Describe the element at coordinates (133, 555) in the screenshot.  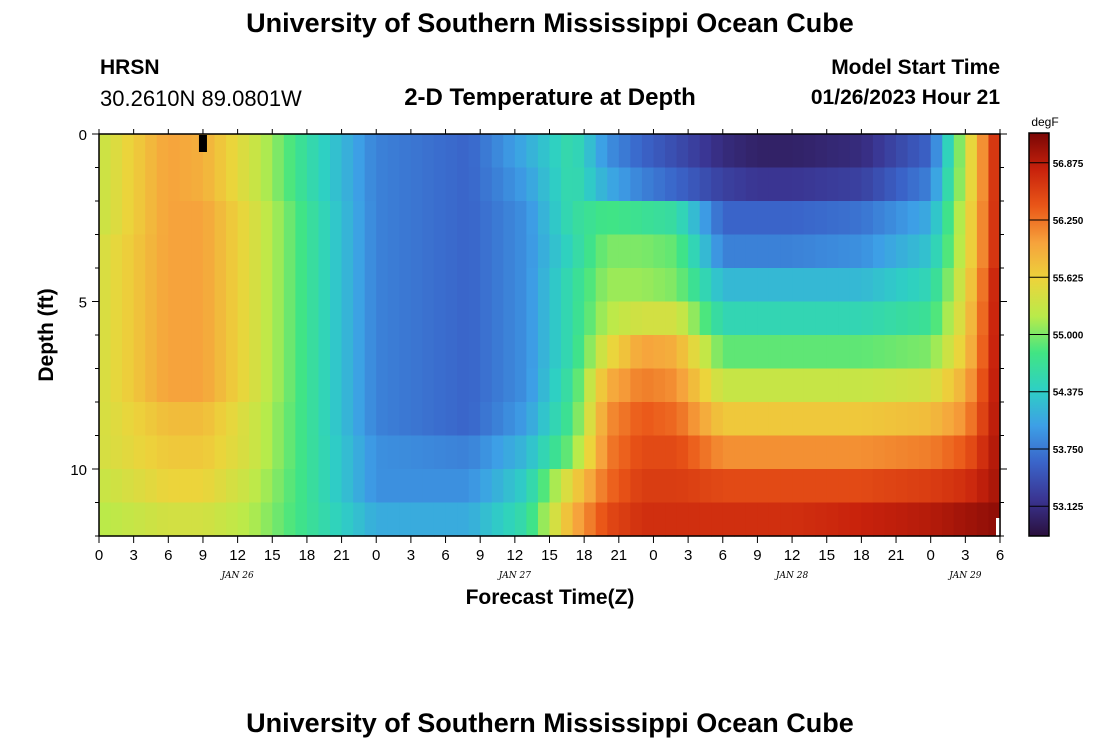
I see `x-tick-label: 3` at that location.